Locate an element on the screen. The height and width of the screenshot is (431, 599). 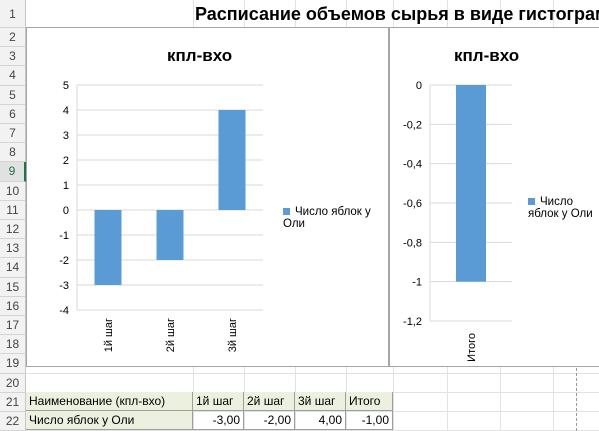
y-tick-label: 5 is located at coordinates (66, 86).